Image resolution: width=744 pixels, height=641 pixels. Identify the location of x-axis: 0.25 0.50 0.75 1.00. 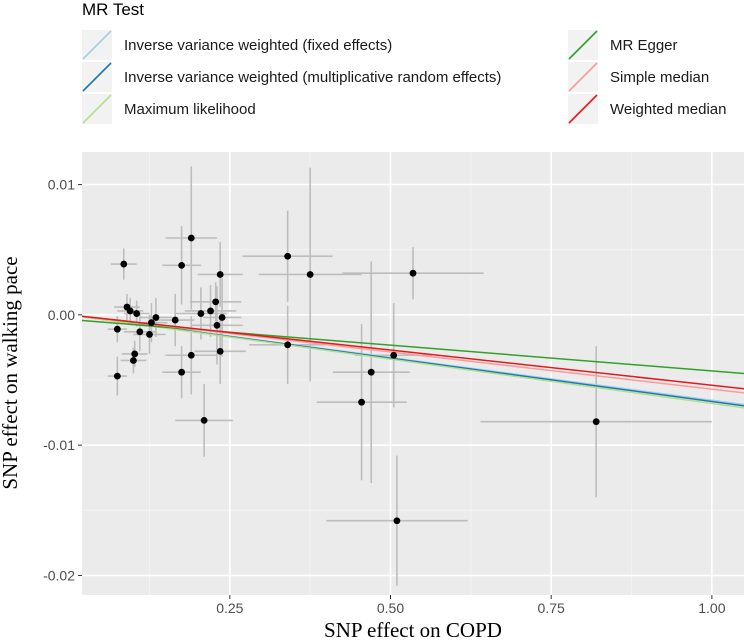
(471, 605).